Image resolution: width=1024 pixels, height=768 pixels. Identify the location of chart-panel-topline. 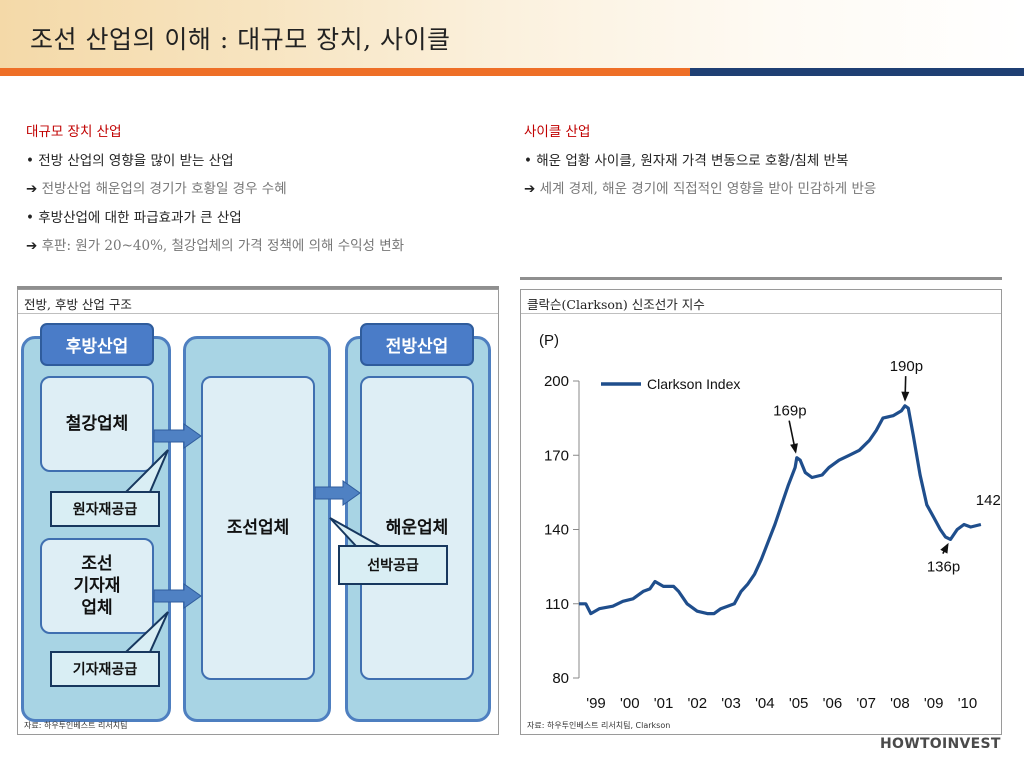
(761, 278).